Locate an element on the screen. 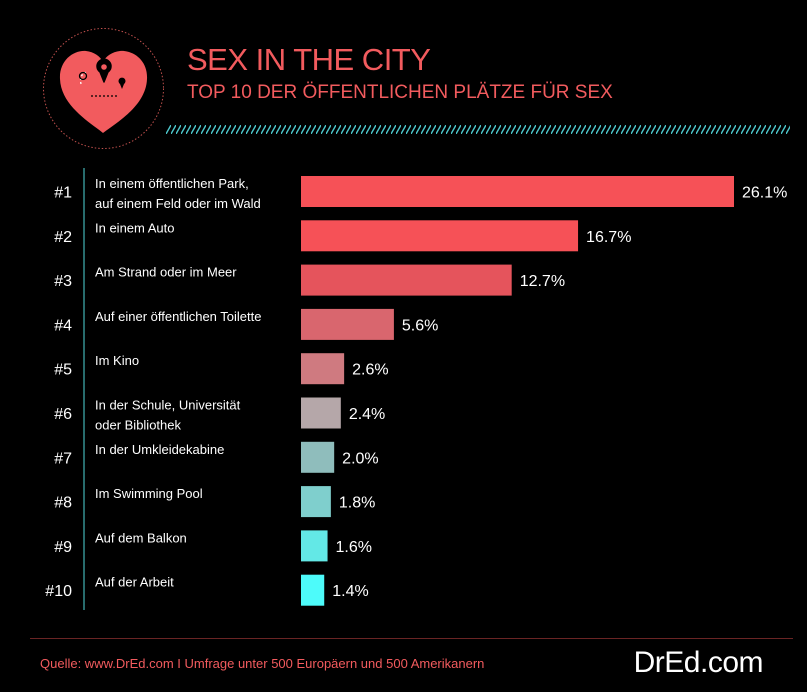 This screenshot has height=692, width=807. rank-label: #5 is located at coordinates (63, 370).